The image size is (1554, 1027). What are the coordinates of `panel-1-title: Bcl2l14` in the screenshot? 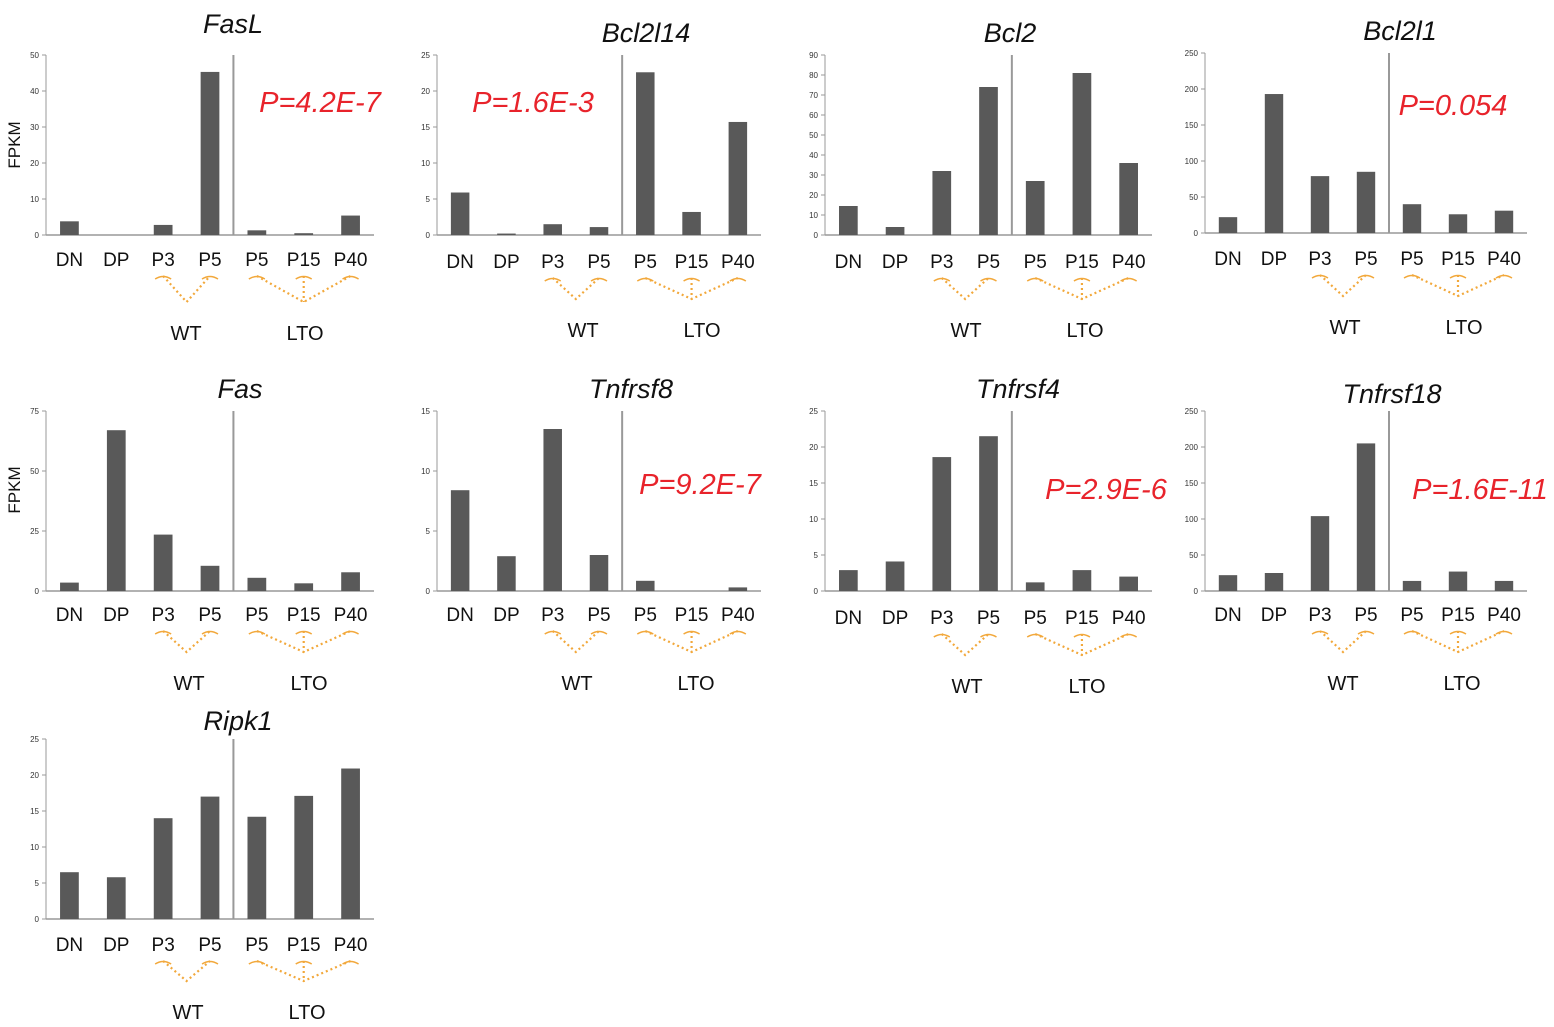 It's located at (646, 33).